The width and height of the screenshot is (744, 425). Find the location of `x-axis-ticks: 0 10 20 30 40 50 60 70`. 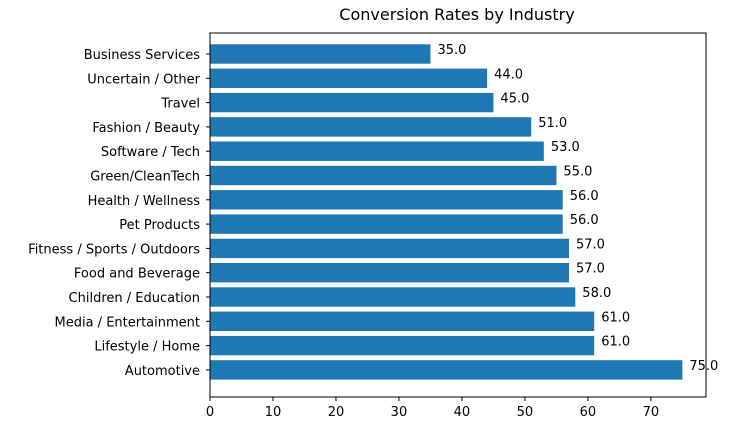

x-axis-ticks: 0 10 20 30 40 50 60 70 is located at coordinates (432, 408).